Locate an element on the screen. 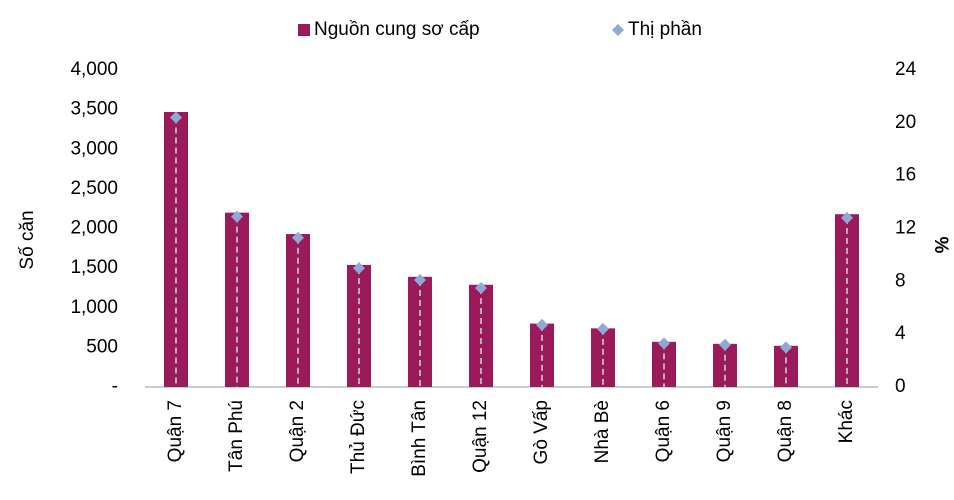 The width and height of the screenshot is (954, 500). y-axis-label: Số căn is located at coordinates (27, 239).